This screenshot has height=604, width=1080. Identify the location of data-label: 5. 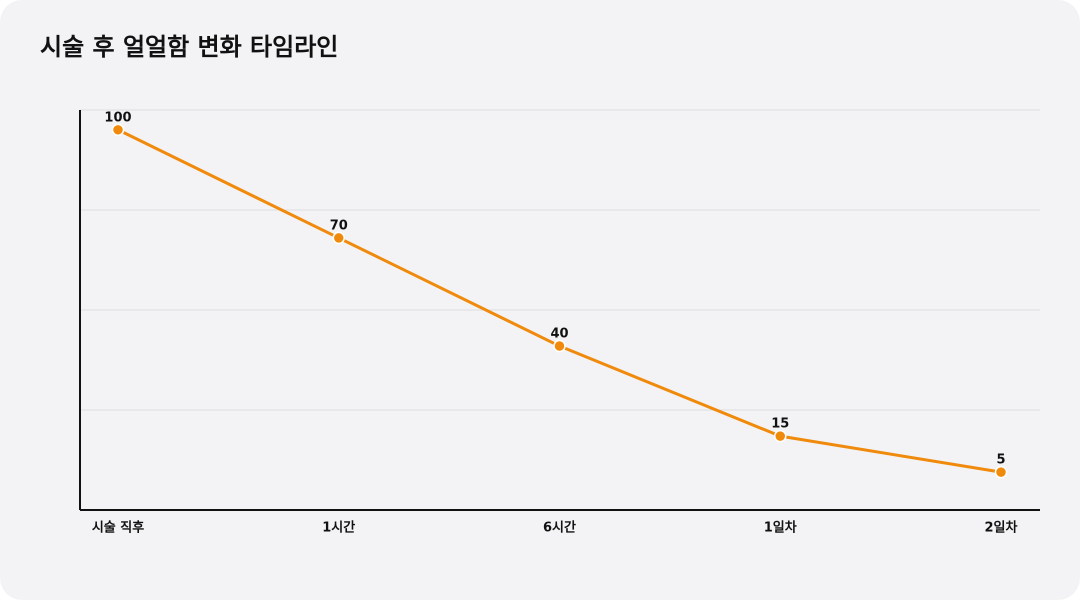
(1000, 460).